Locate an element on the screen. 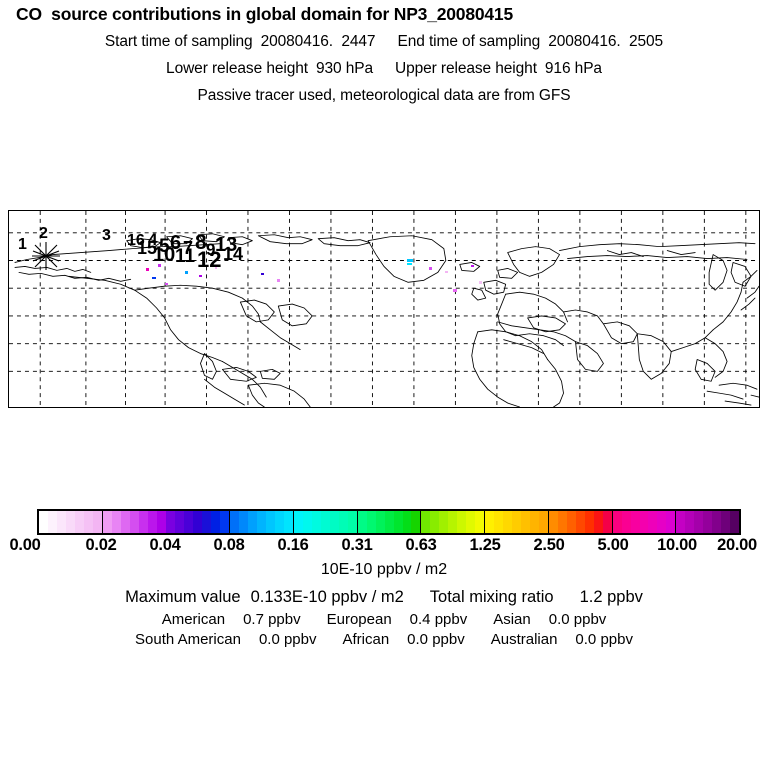 The image size is (768, 768). region-name-asian: Asian is located at coordinates (512, 619).